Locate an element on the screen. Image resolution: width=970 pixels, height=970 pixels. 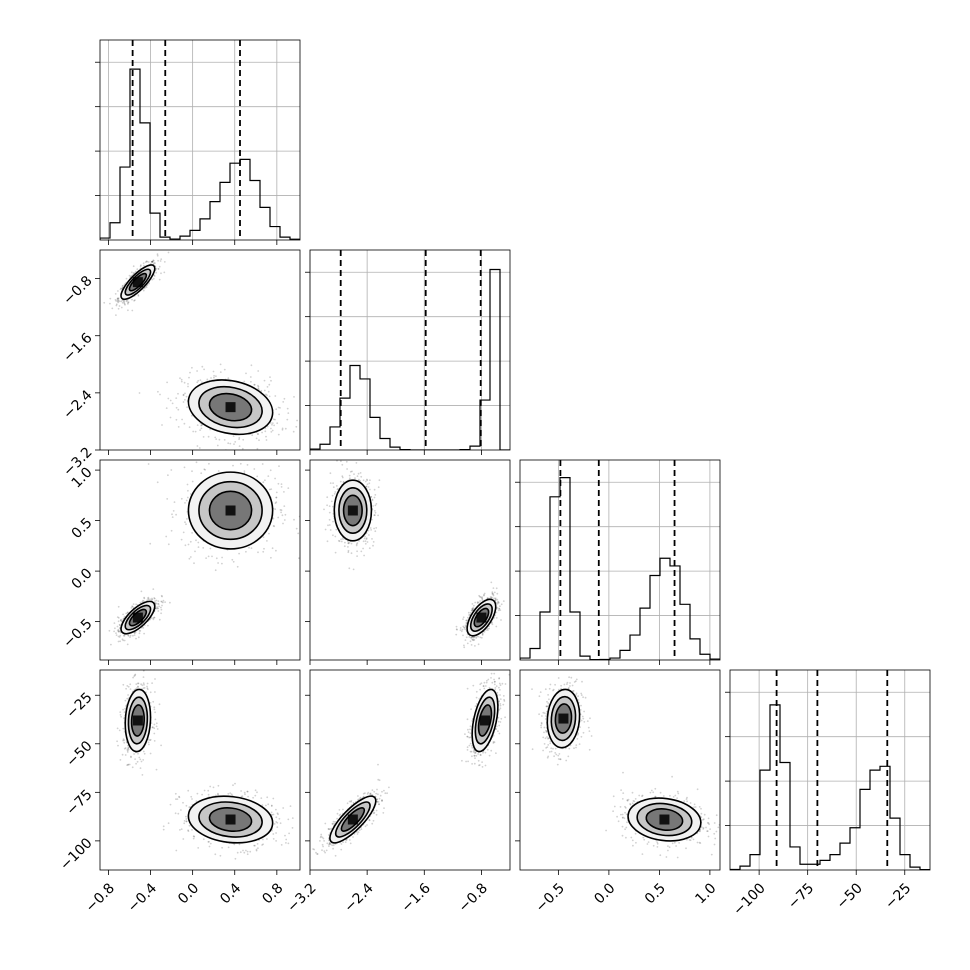
histogram-bars is located at coordinates (200, 154).